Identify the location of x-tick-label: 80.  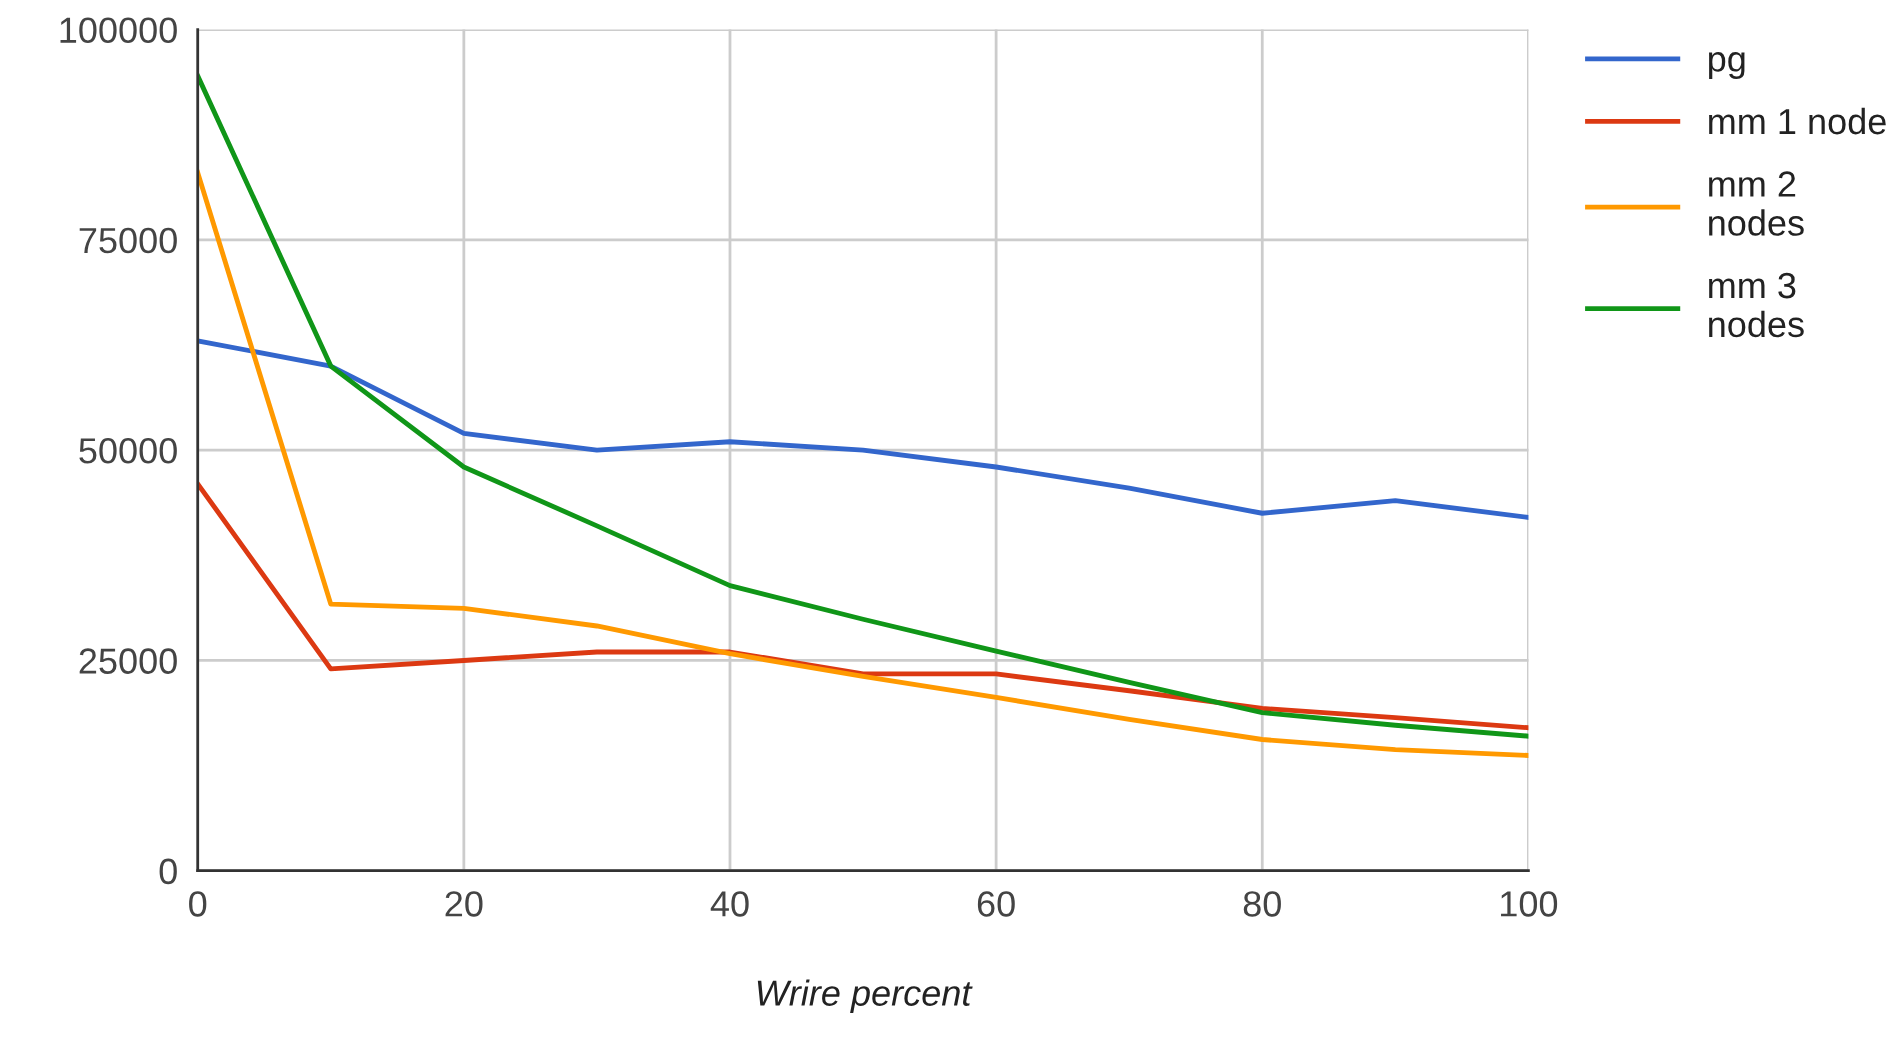
(1262, 904).